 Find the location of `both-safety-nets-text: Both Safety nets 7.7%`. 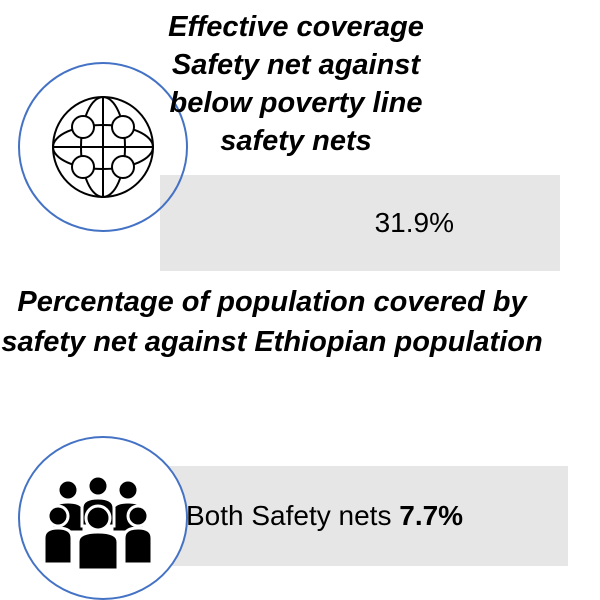

both-safety-nets-text: Both Safety nets 7.7% is located at coordinates (324, 516).